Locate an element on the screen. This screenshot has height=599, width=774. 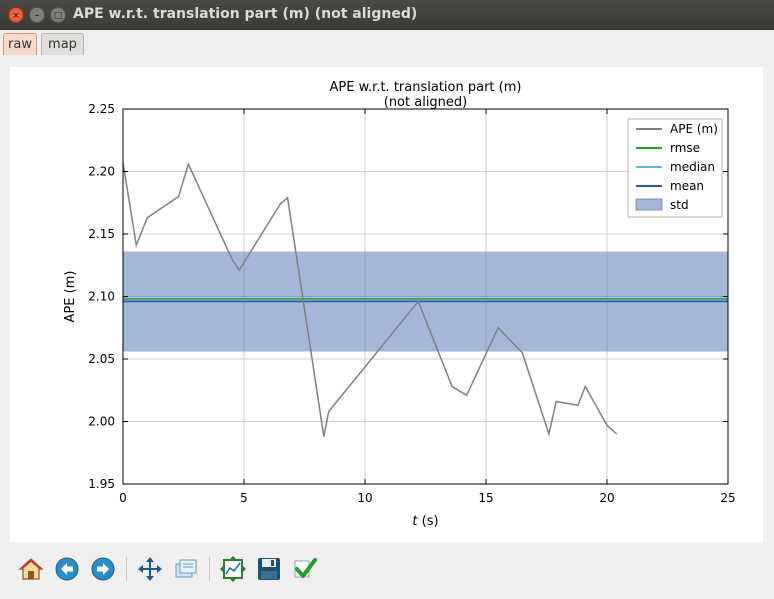
forward-arrow-icon is located at coordinates (103, 569).